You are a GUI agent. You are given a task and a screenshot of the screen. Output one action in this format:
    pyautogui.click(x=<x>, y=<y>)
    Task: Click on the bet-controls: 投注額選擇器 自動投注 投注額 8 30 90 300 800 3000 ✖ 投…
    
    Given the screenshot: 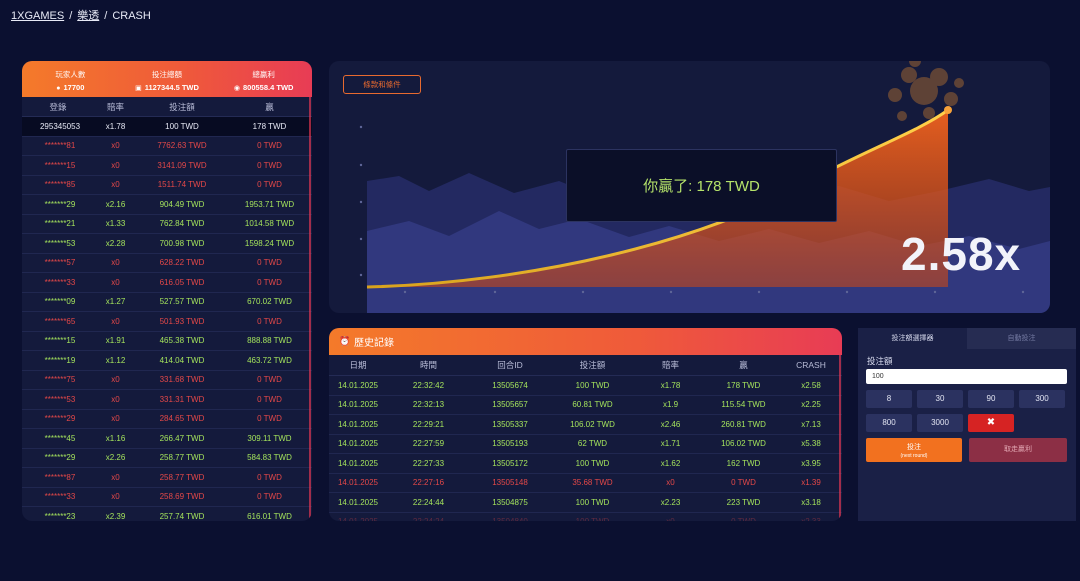 What is the action you would take?
    pyautogui.click(x=967, y=424)
    